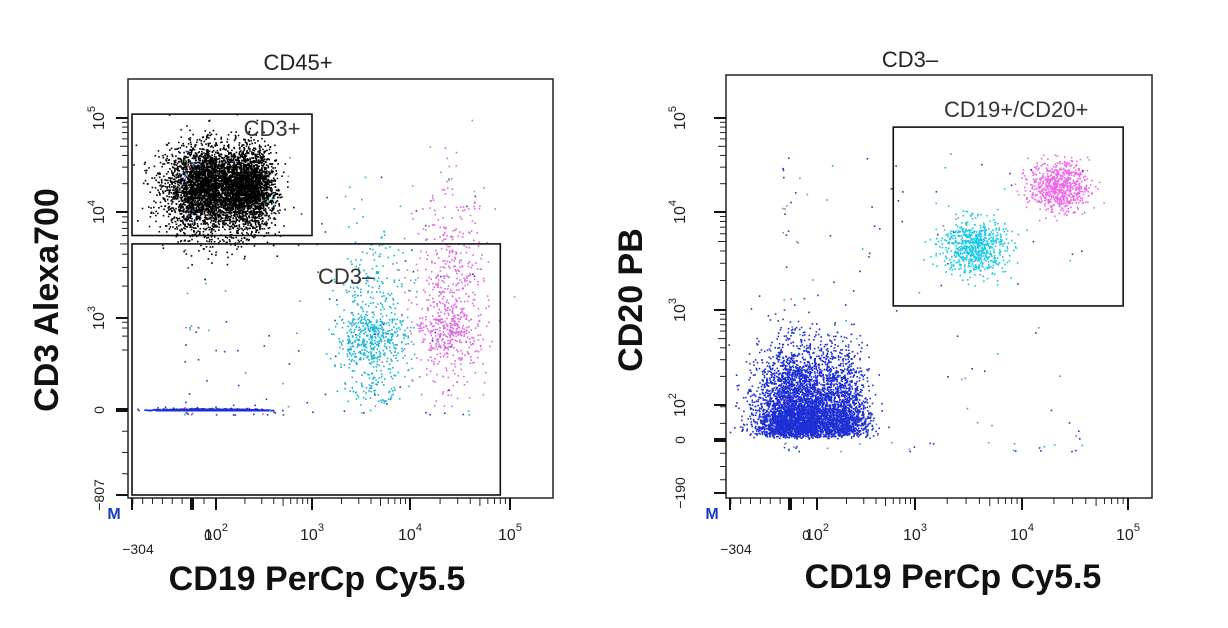  I want to click on x-tick-base: 10, so click(309, 535).